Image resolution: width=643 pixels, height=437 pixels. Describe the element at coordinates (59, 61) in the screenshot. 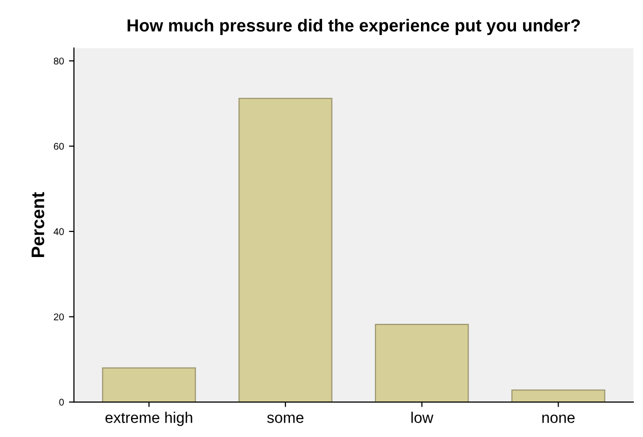

I see `y-tick-label: 80` at that location.